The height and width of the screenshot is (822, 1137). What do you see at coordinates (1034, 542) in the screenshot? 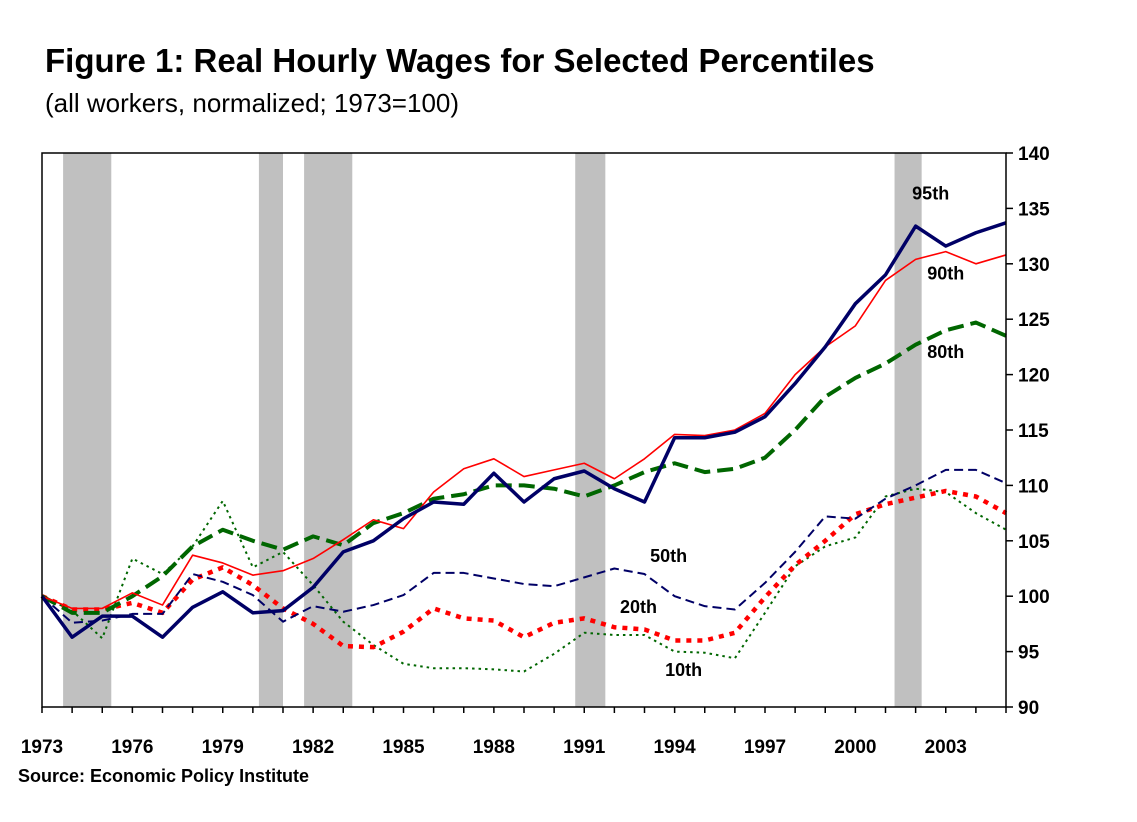
I see `y-tick-label: 105` at bounding box center [1034, 542].